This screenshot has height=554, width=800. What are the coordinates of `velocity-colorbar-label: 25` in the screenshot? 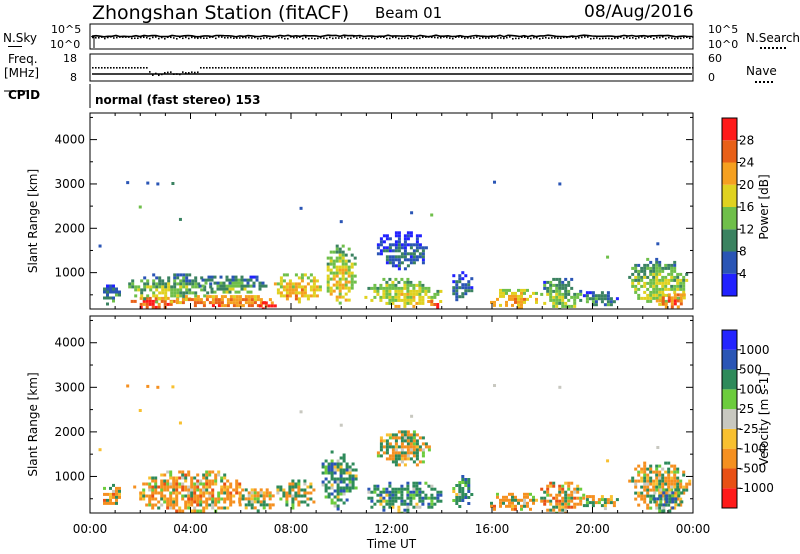 It's located at (746, 409).